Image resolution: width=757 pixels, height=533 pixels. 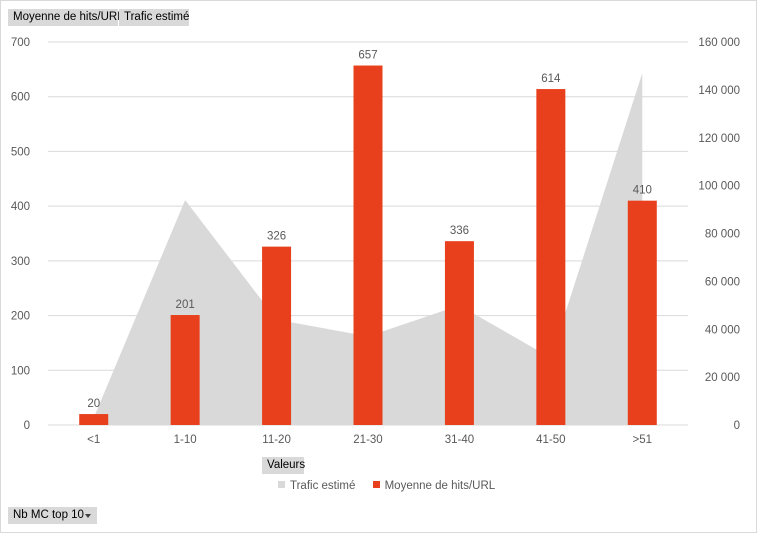 I want to click on x-tick-label: 1-10, so click(x=185, y=440).